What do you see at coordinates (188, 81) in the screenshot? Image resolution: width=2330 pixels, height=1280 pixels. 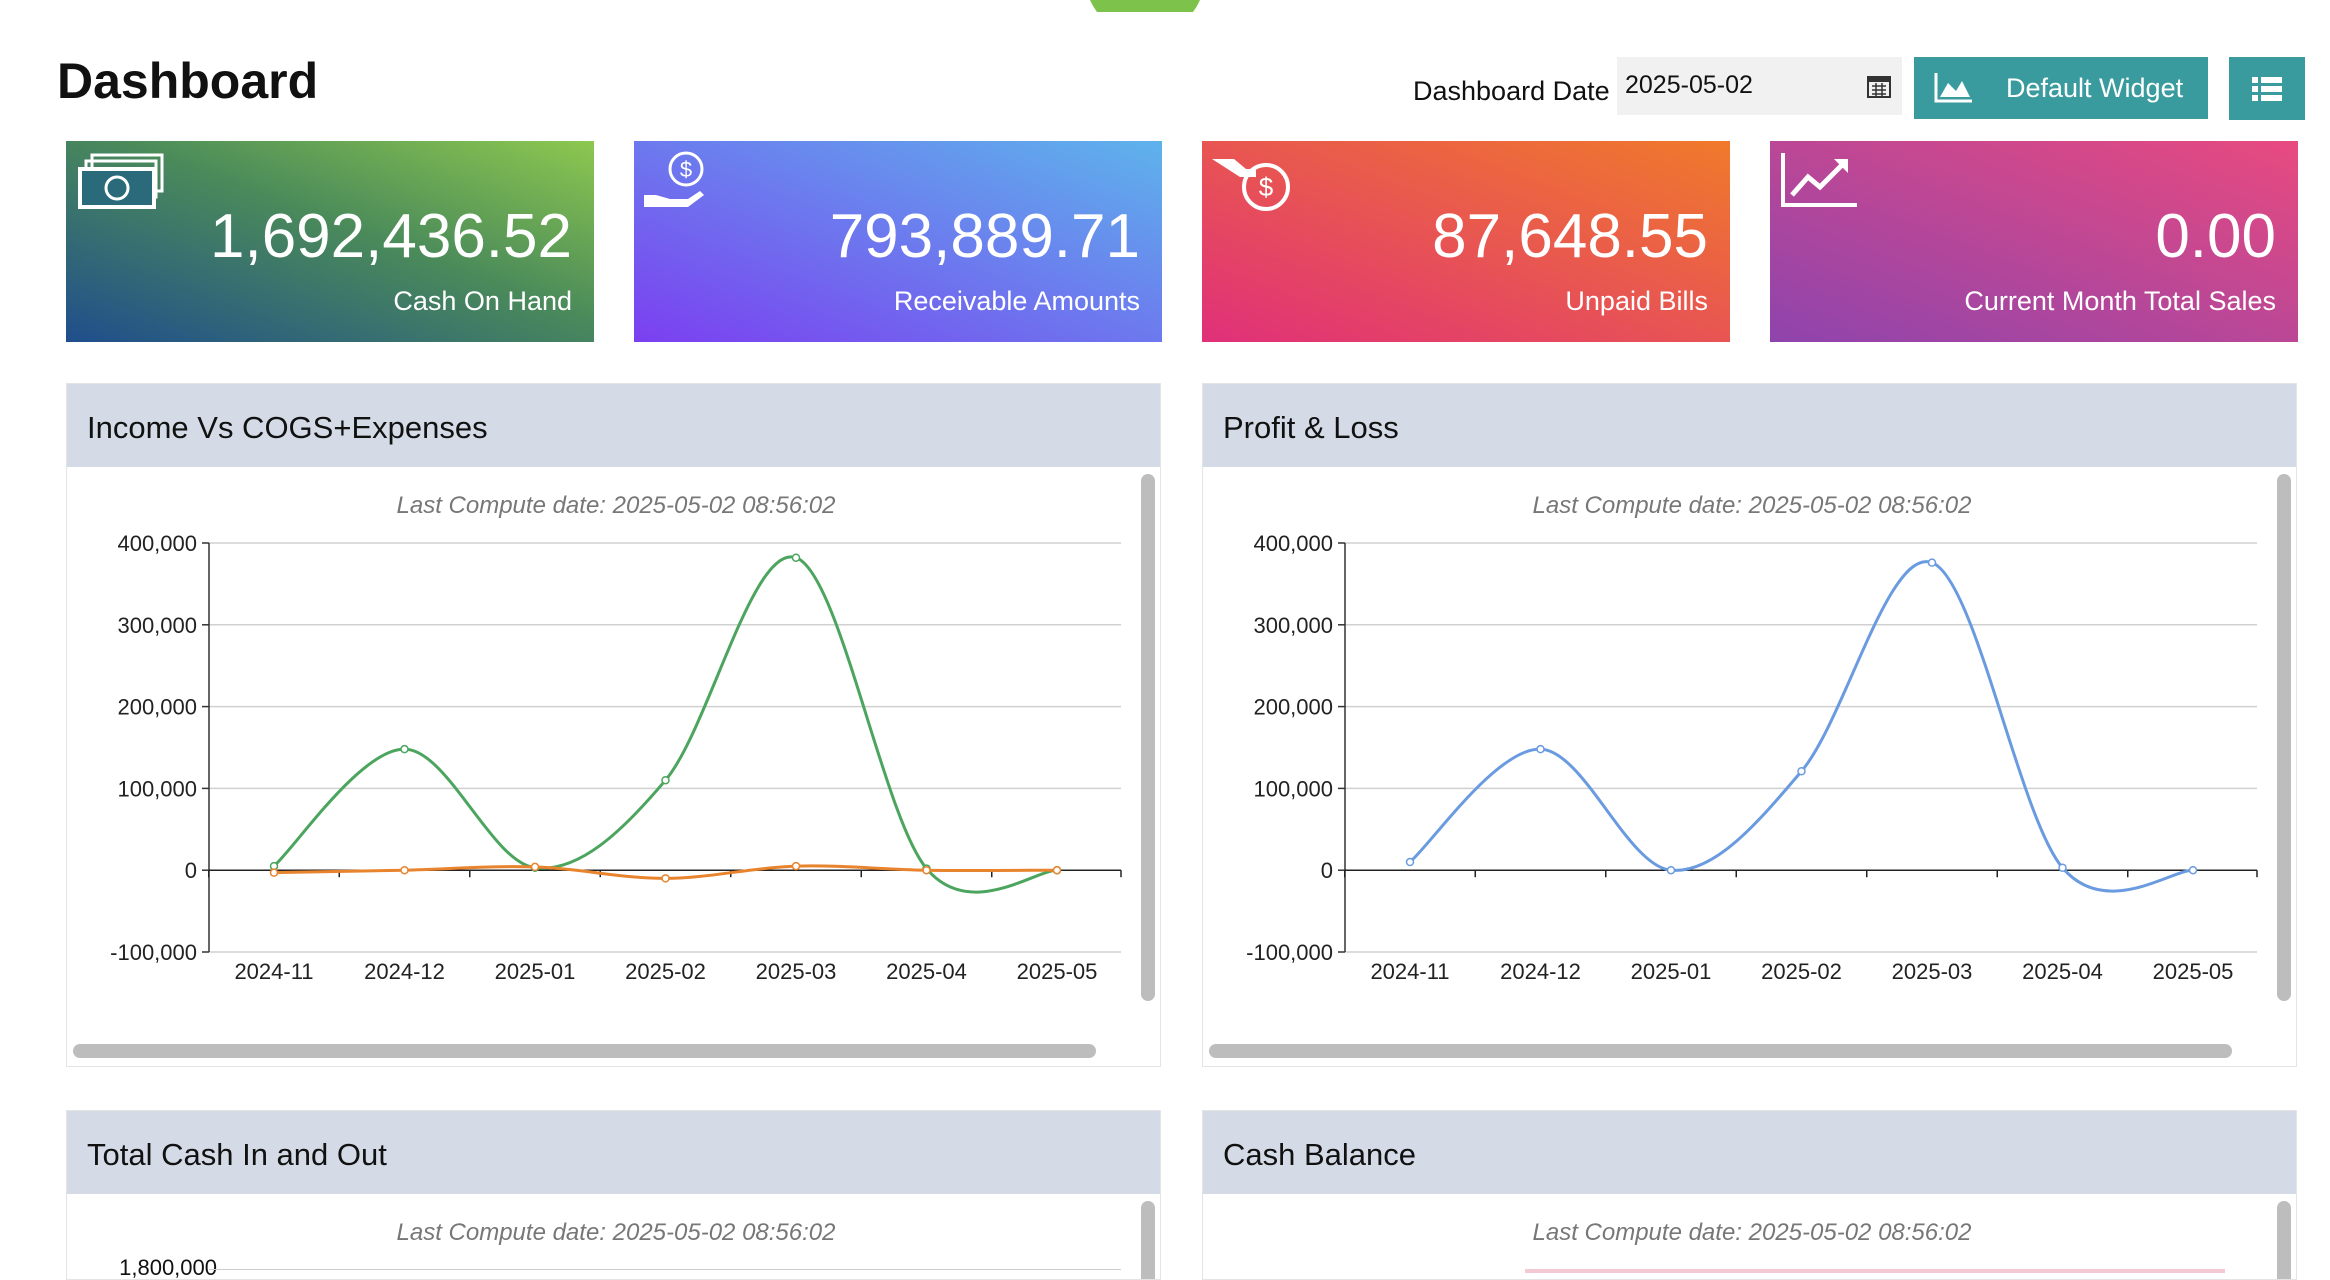 I see `page-title: Dashboard` at bounding box center [188, 81].